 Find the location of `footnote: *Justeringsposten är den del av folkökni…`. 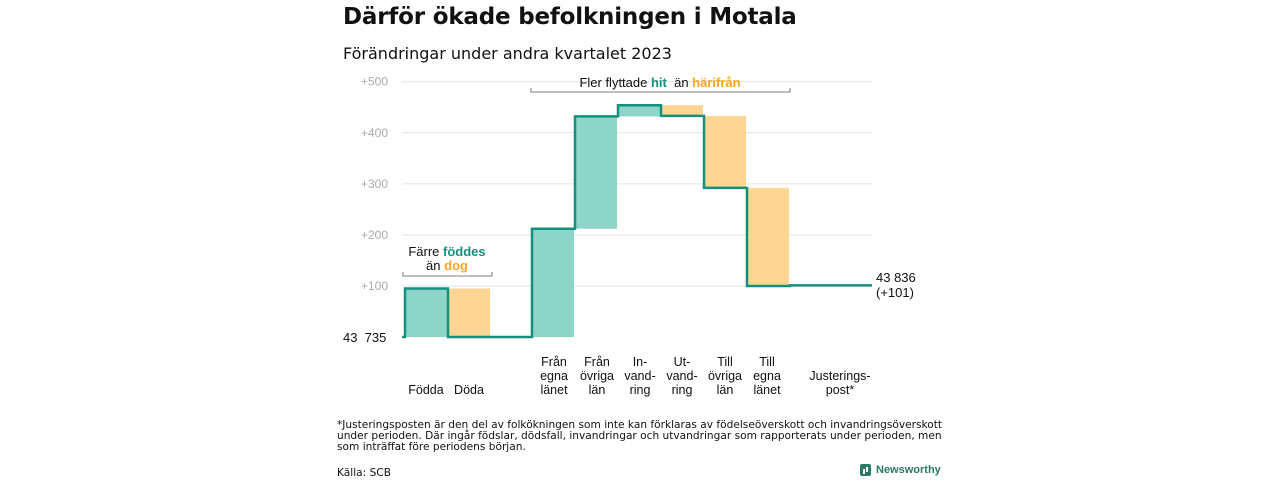

footnote: *Justeringsposten är den del av folkökni… is located at coordinates (640, 436).